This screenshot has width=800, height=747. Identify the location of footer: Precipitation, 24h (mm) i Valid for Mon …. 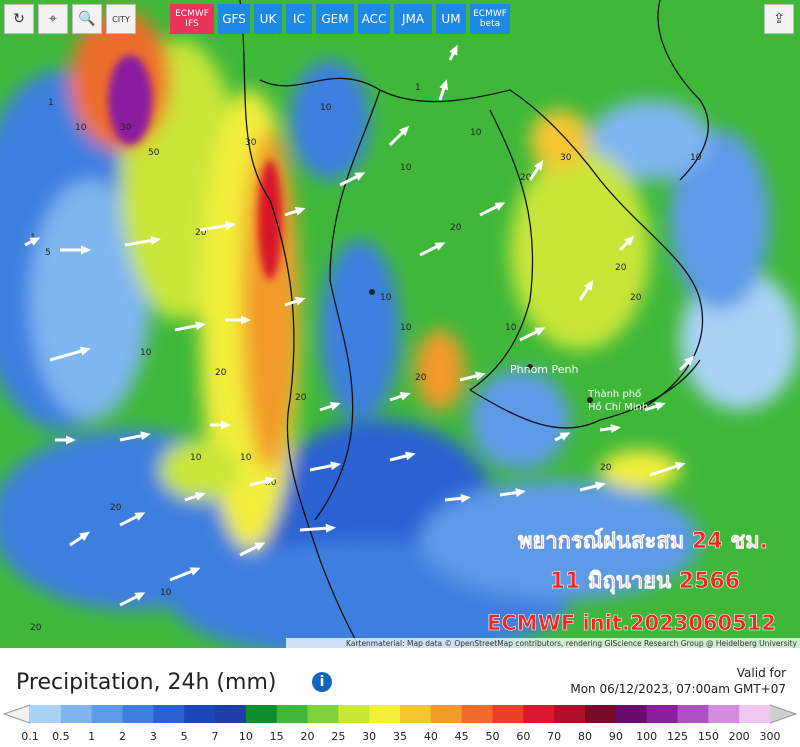
(400, 697).